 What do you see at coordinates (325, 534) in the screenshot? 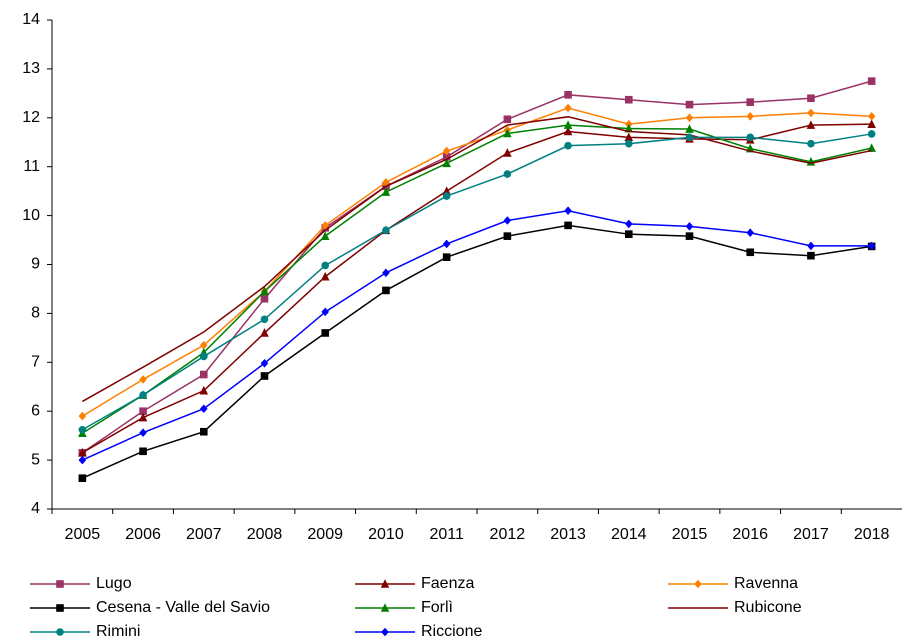
I see `x-tick-label: 2009` at bounding box center [325, 534].